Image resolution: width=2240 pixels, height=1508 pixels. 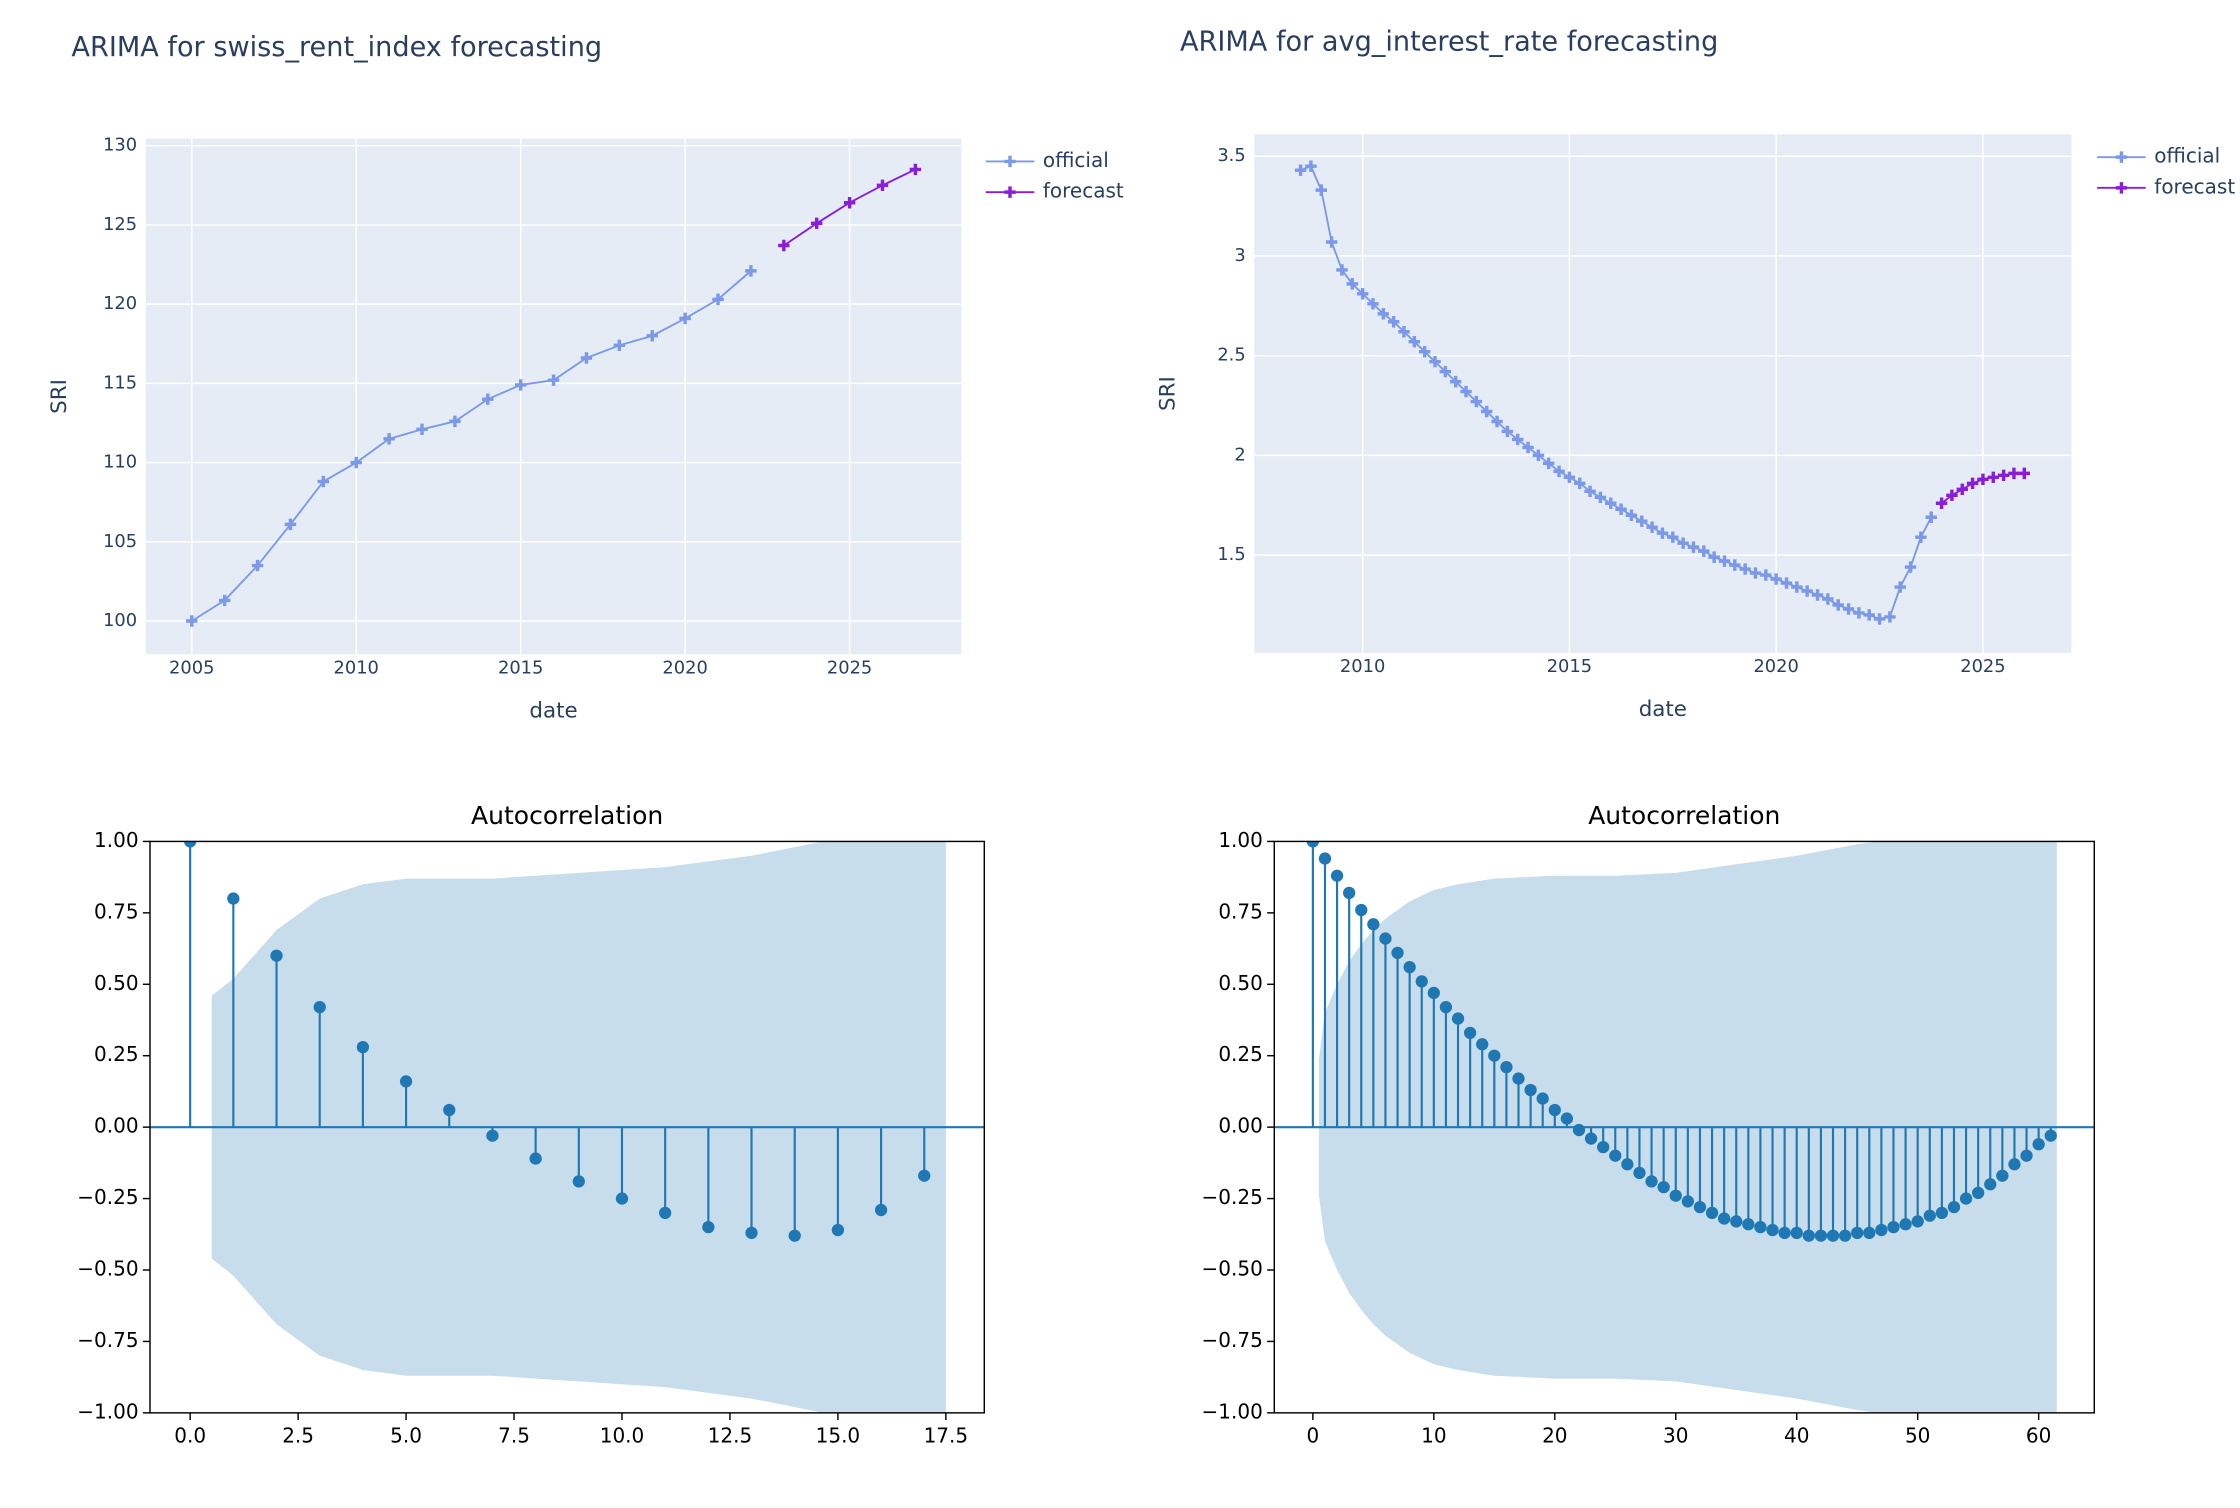 What do you see at coordinates (116, 983) in the screenshot?
I see `y-tick-label: 0.50` at bounding box center [116, 983].